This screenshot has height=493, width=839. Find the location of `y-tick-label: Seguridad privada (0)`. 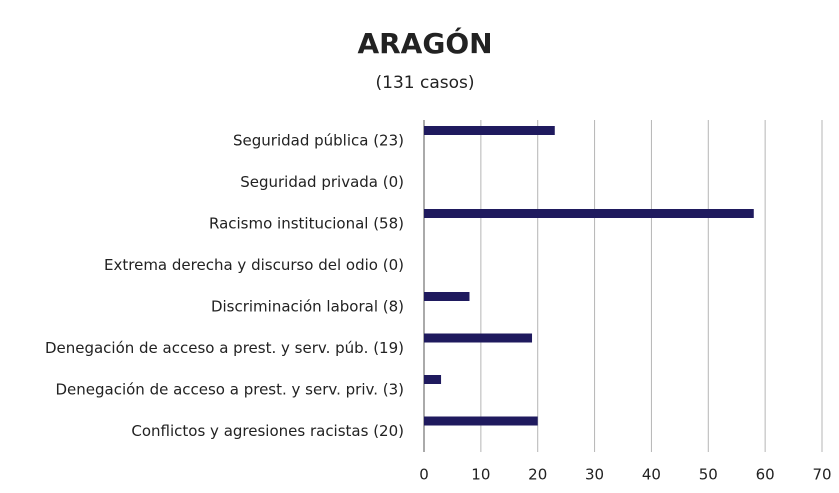

y-tick-label: Seguridad privada (0) is located at coordinates (322, 182).